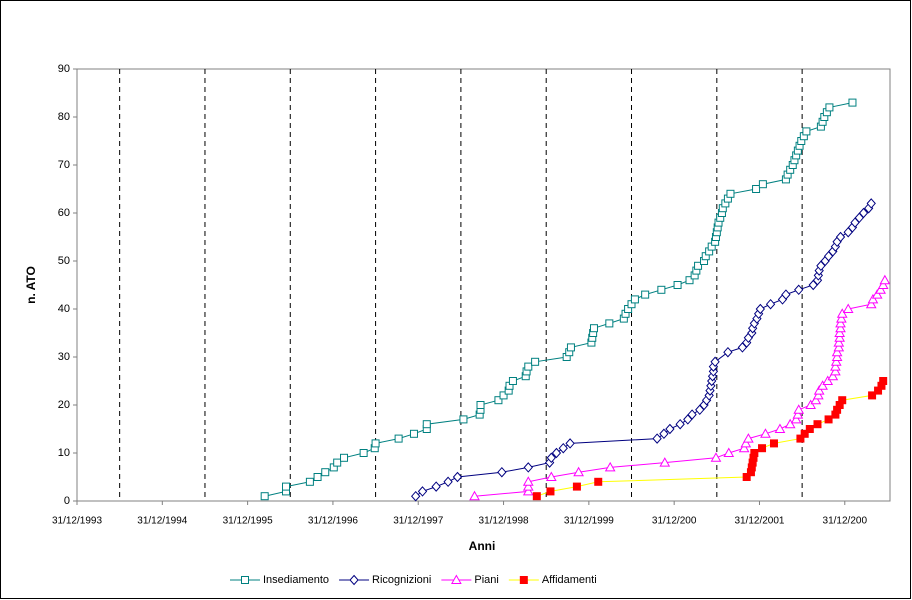  What do you see at coordinates (504, 521) in the screenshot?
I see `x-tick-label: 31/12/1998` at bounding box center [504, 521].